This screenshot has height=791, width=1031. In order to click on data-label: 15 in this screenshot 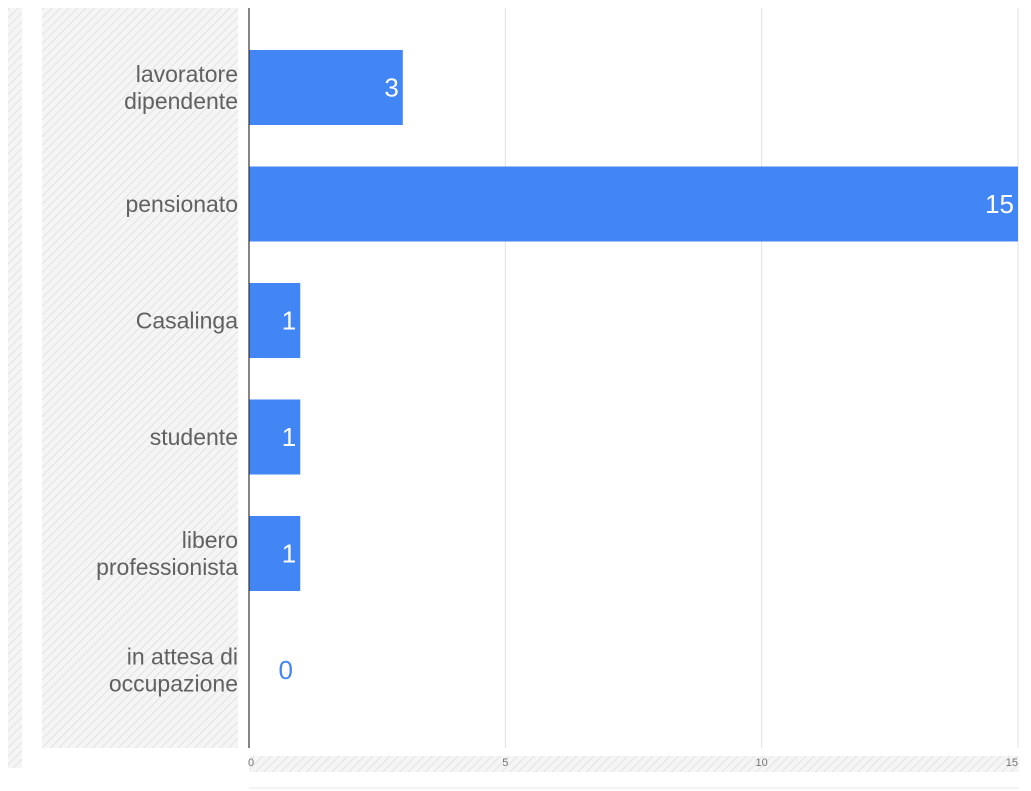, I will do `click(999, 204)`.